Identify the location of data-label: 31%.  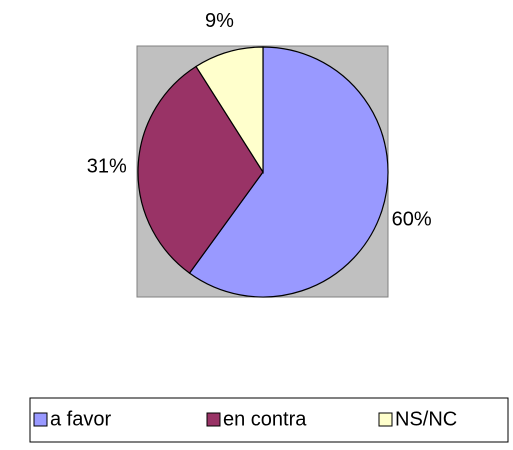
(107, 166).